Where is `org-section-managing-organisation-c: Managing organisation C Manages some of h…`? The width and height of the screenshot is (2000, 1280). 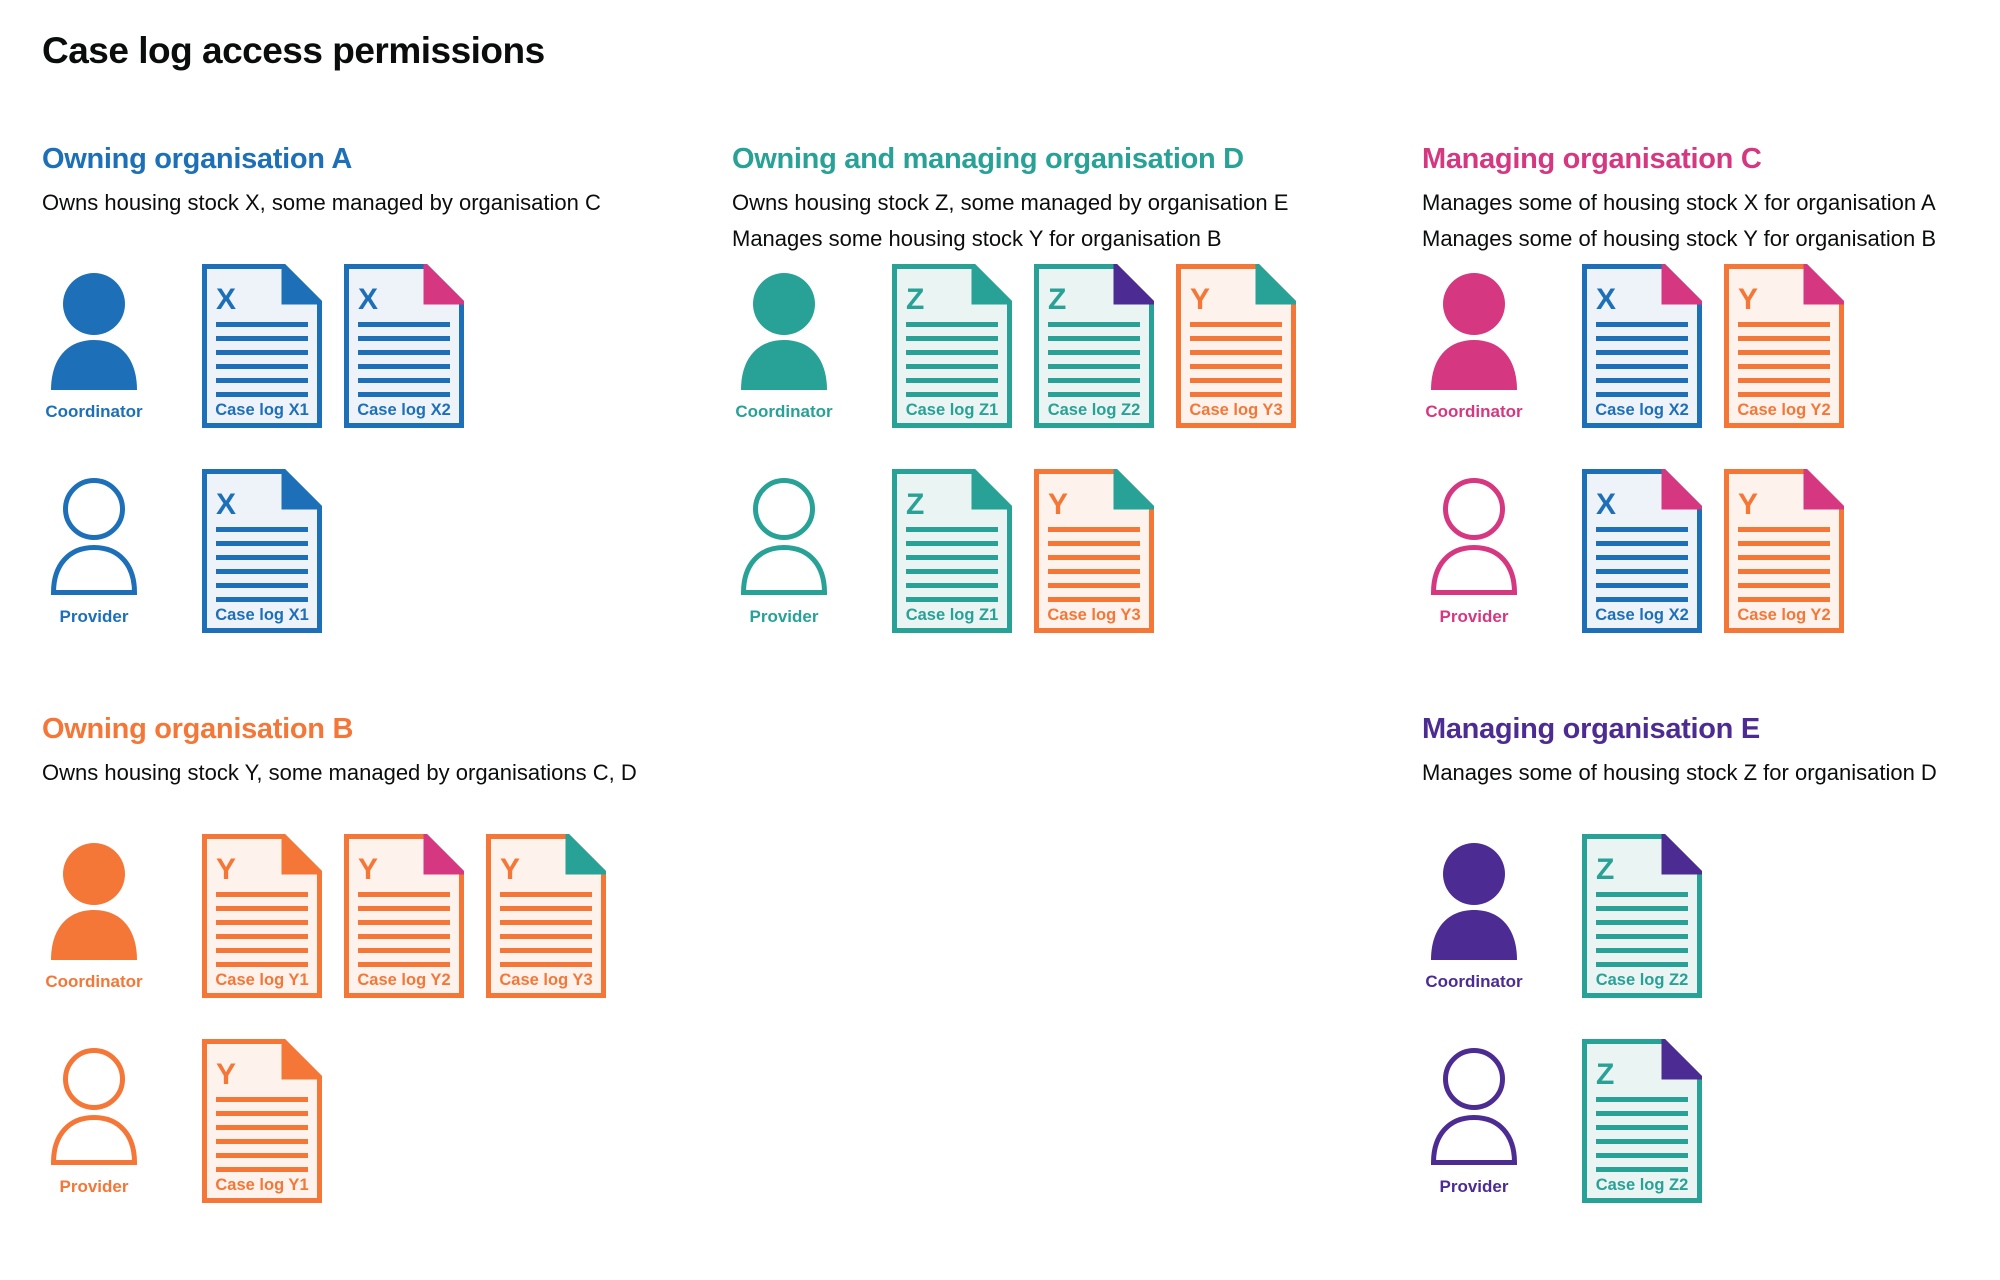 org-section-managing-organisation-c: Managing organisation C Manages some of h… is located at coordinates (1711, 422).